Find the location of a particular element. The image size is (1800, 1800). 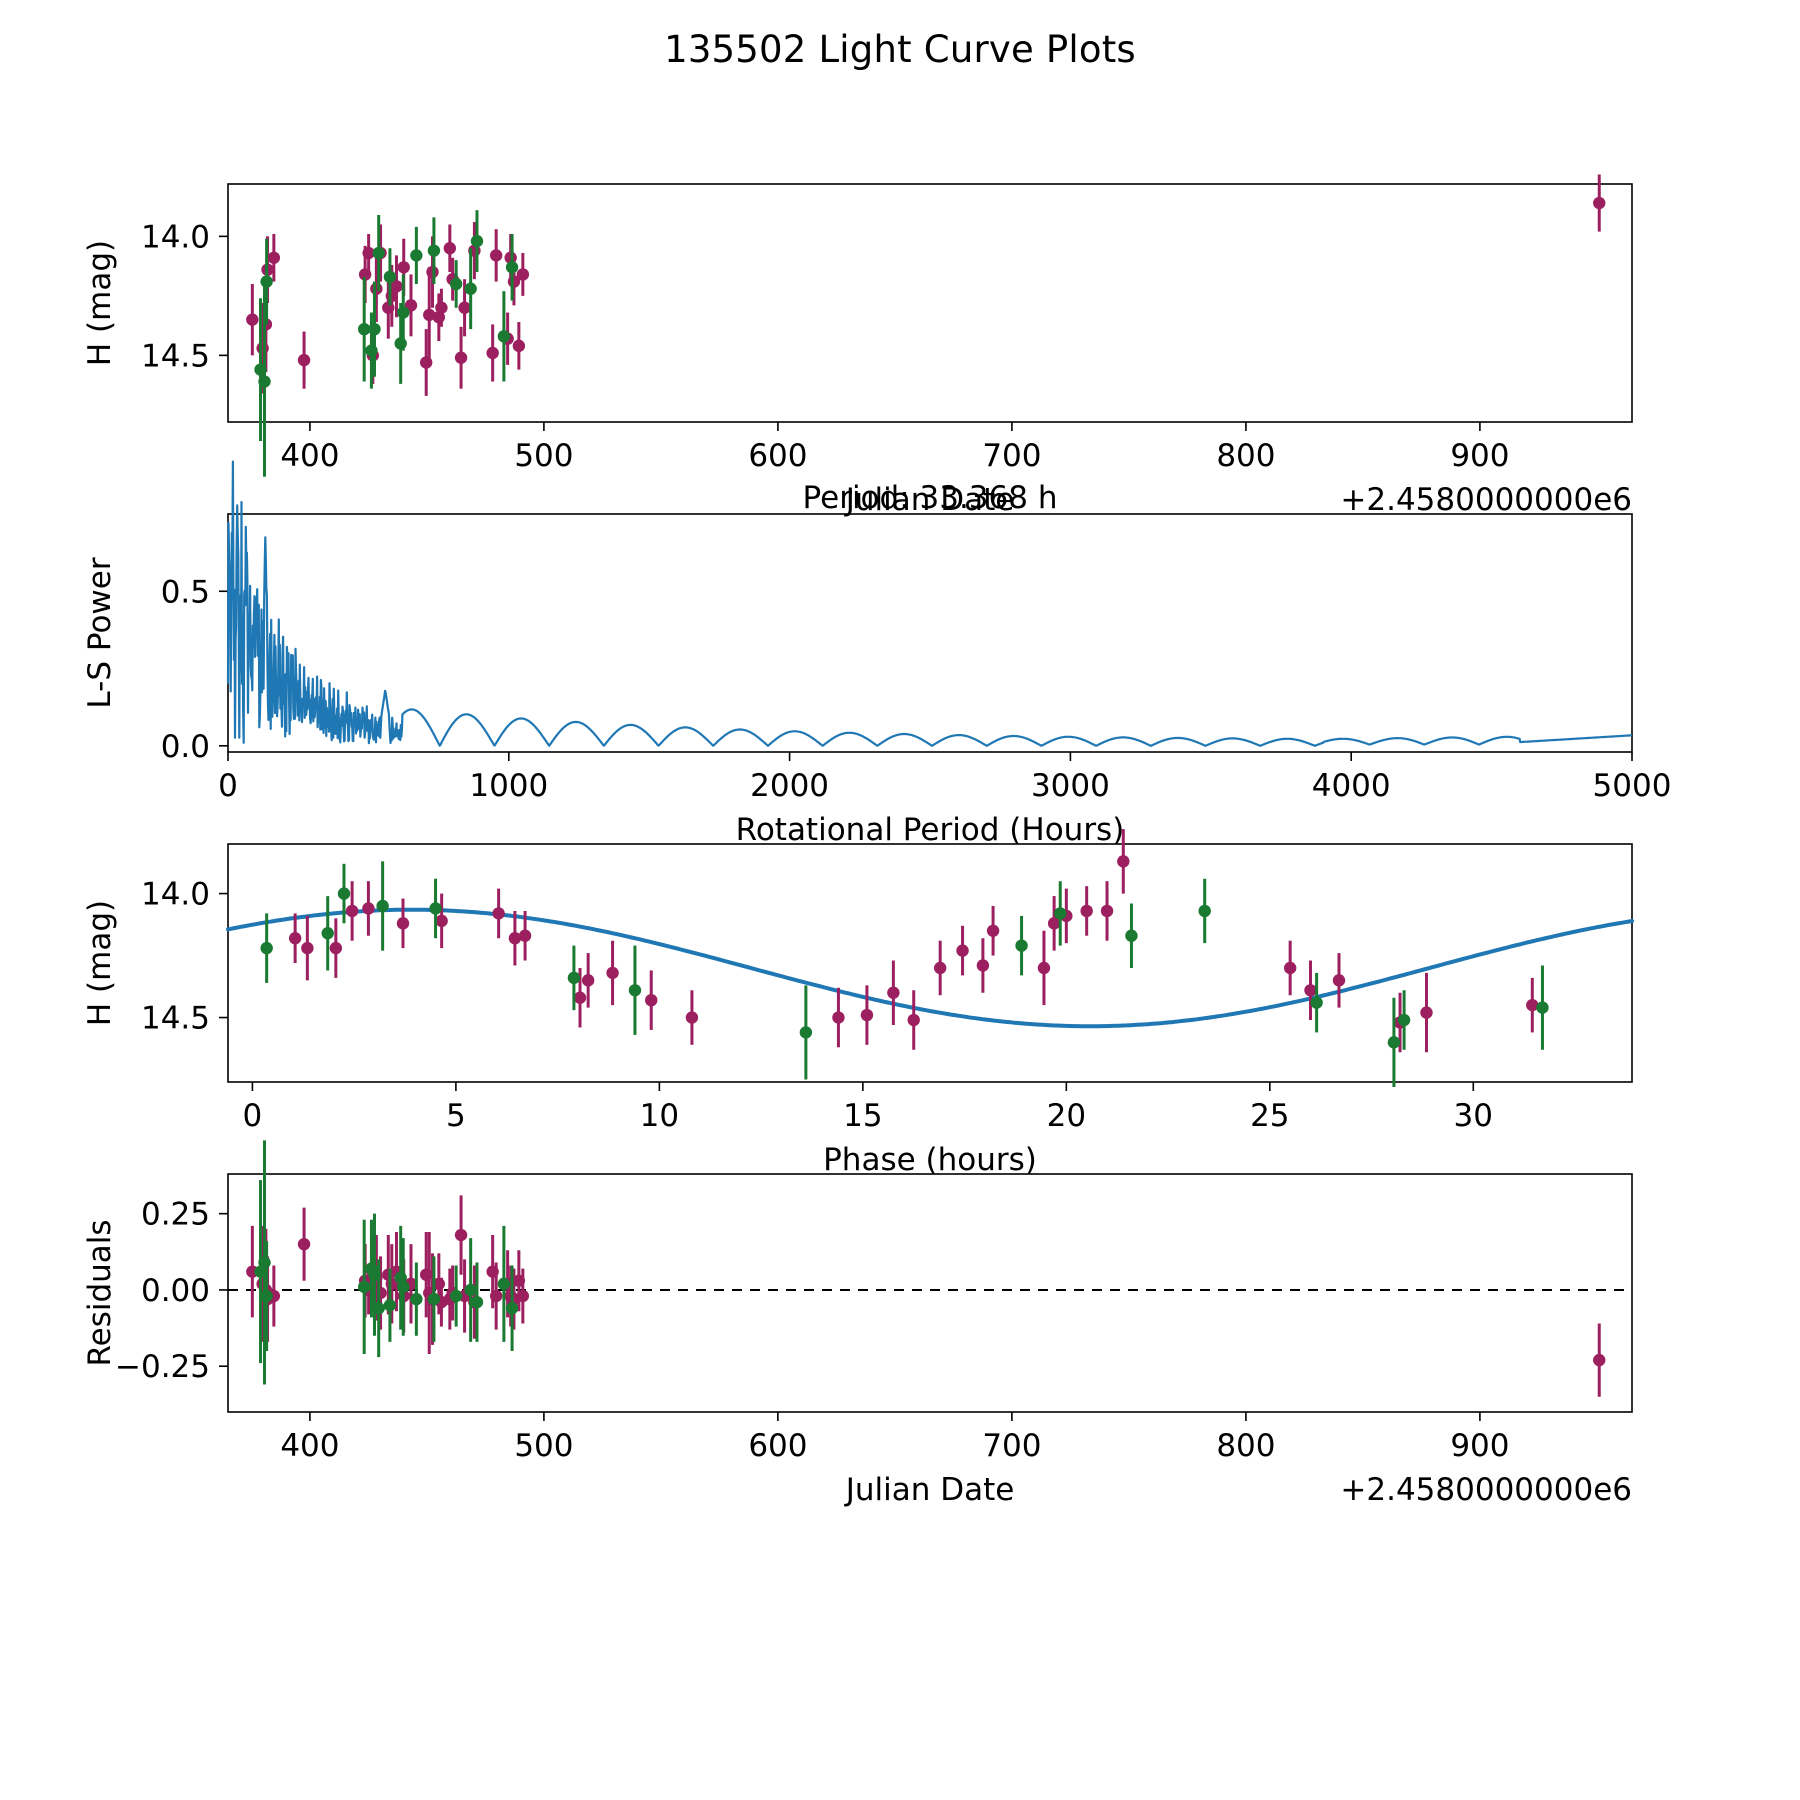

data-series-series_a is located at coordinates (926, 285).